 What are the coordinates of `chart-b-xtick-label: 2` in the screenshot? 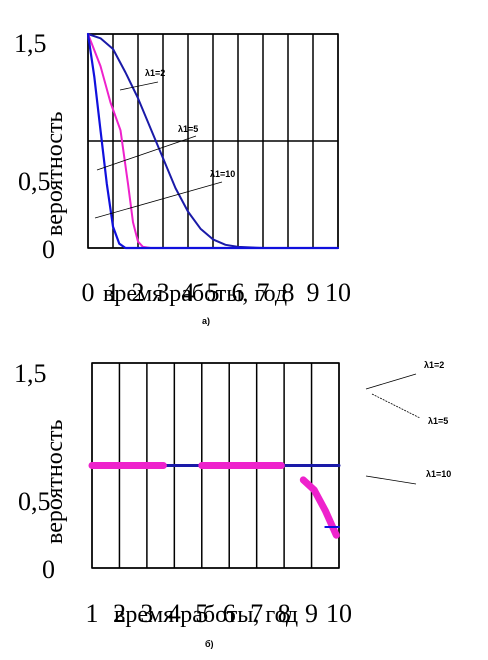 It's located at (119, 613).